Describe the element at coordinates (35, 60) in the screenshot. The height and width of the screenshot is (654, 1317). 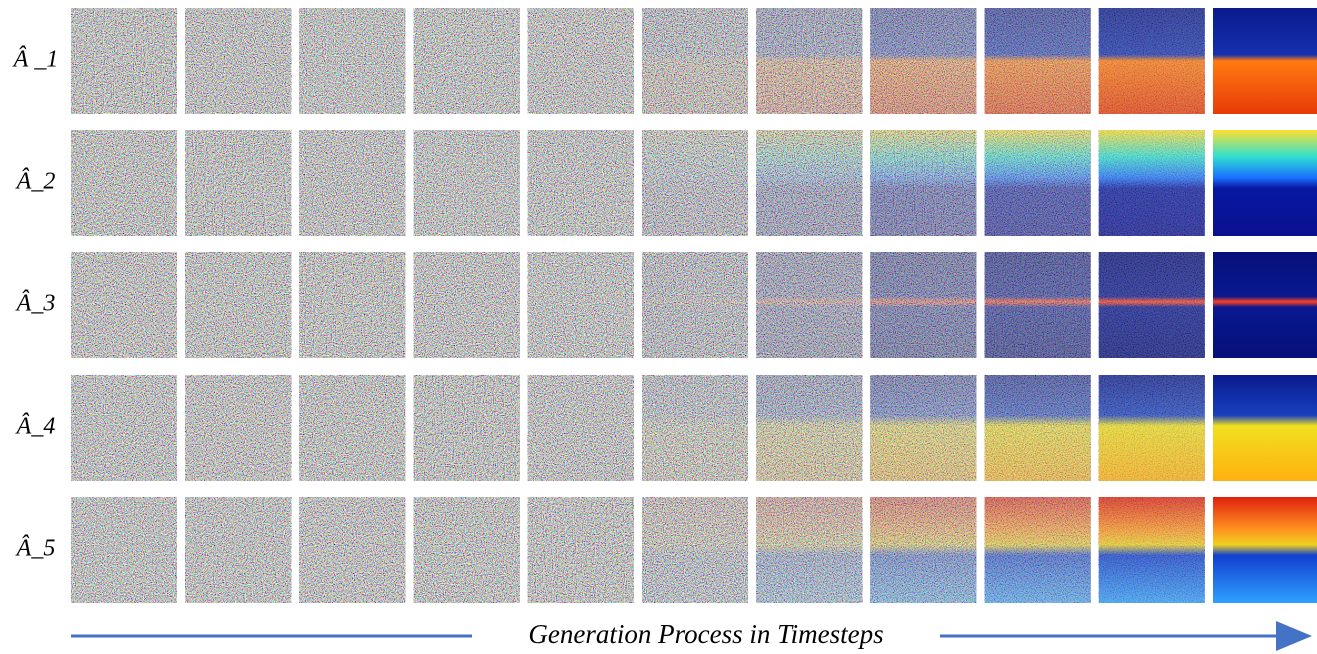
I see `row-label: Â _1` at that location.